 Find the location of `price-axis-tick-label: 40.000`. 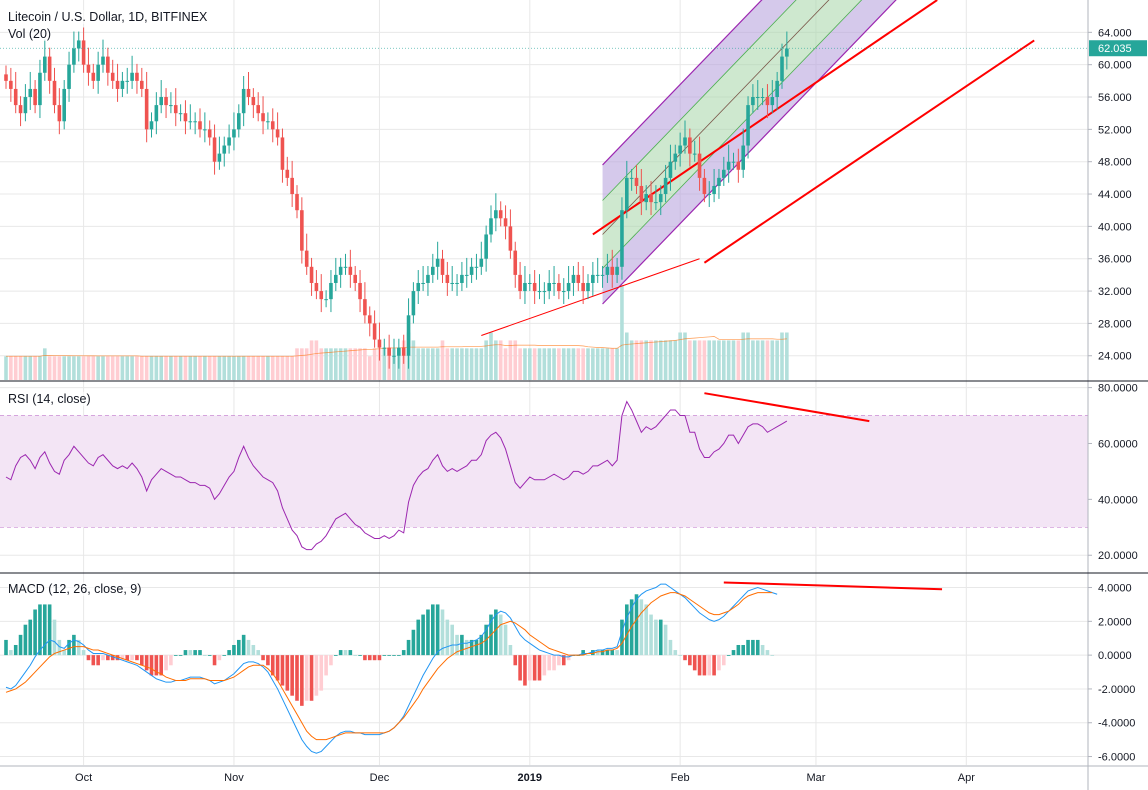

price-axis-tick-label: 40.000 is located at coordinates (1115, 227).